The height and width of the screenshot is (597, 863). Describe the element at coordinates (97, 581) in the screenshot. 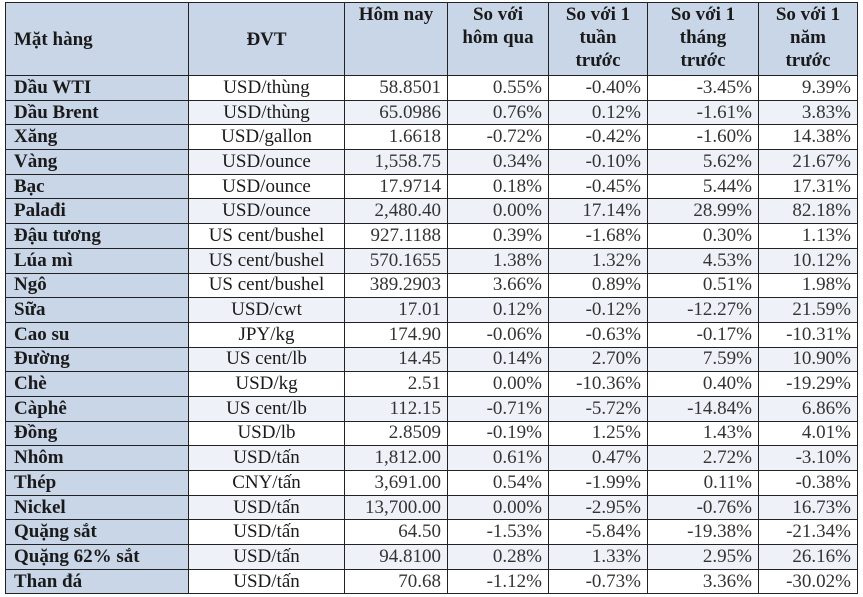

I see `commodity-name: Than đá` at that location.